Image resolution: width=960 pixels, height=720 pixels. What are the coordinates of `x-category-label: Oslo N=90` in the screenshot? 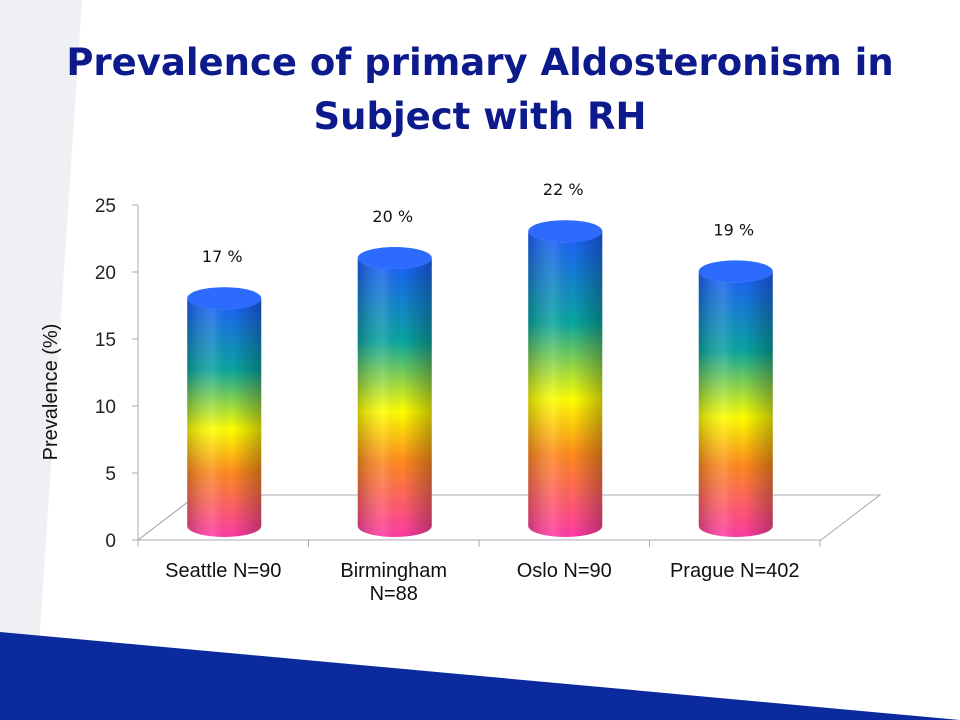 It's located at (564, 571).